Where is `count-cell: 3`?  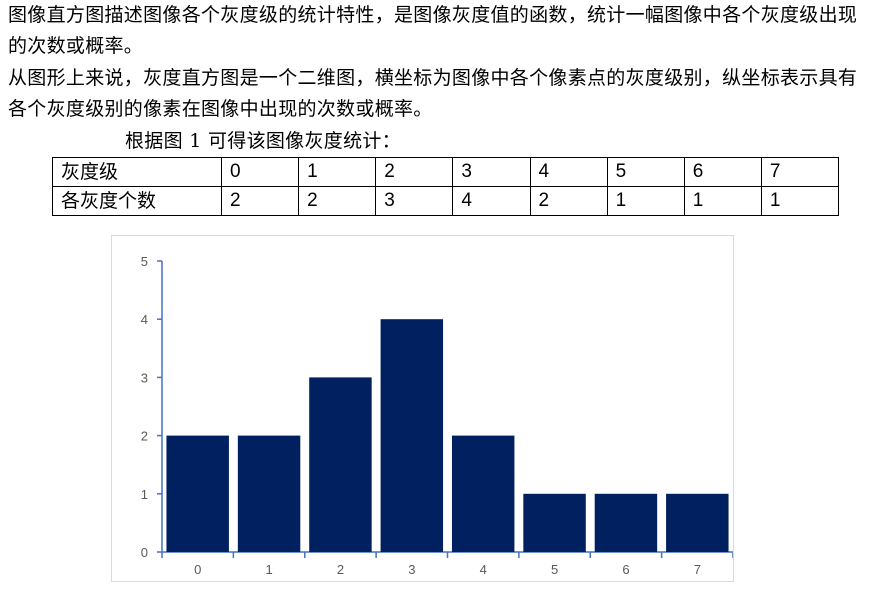
count-cell: 3 is located at coordinates (414, 201).